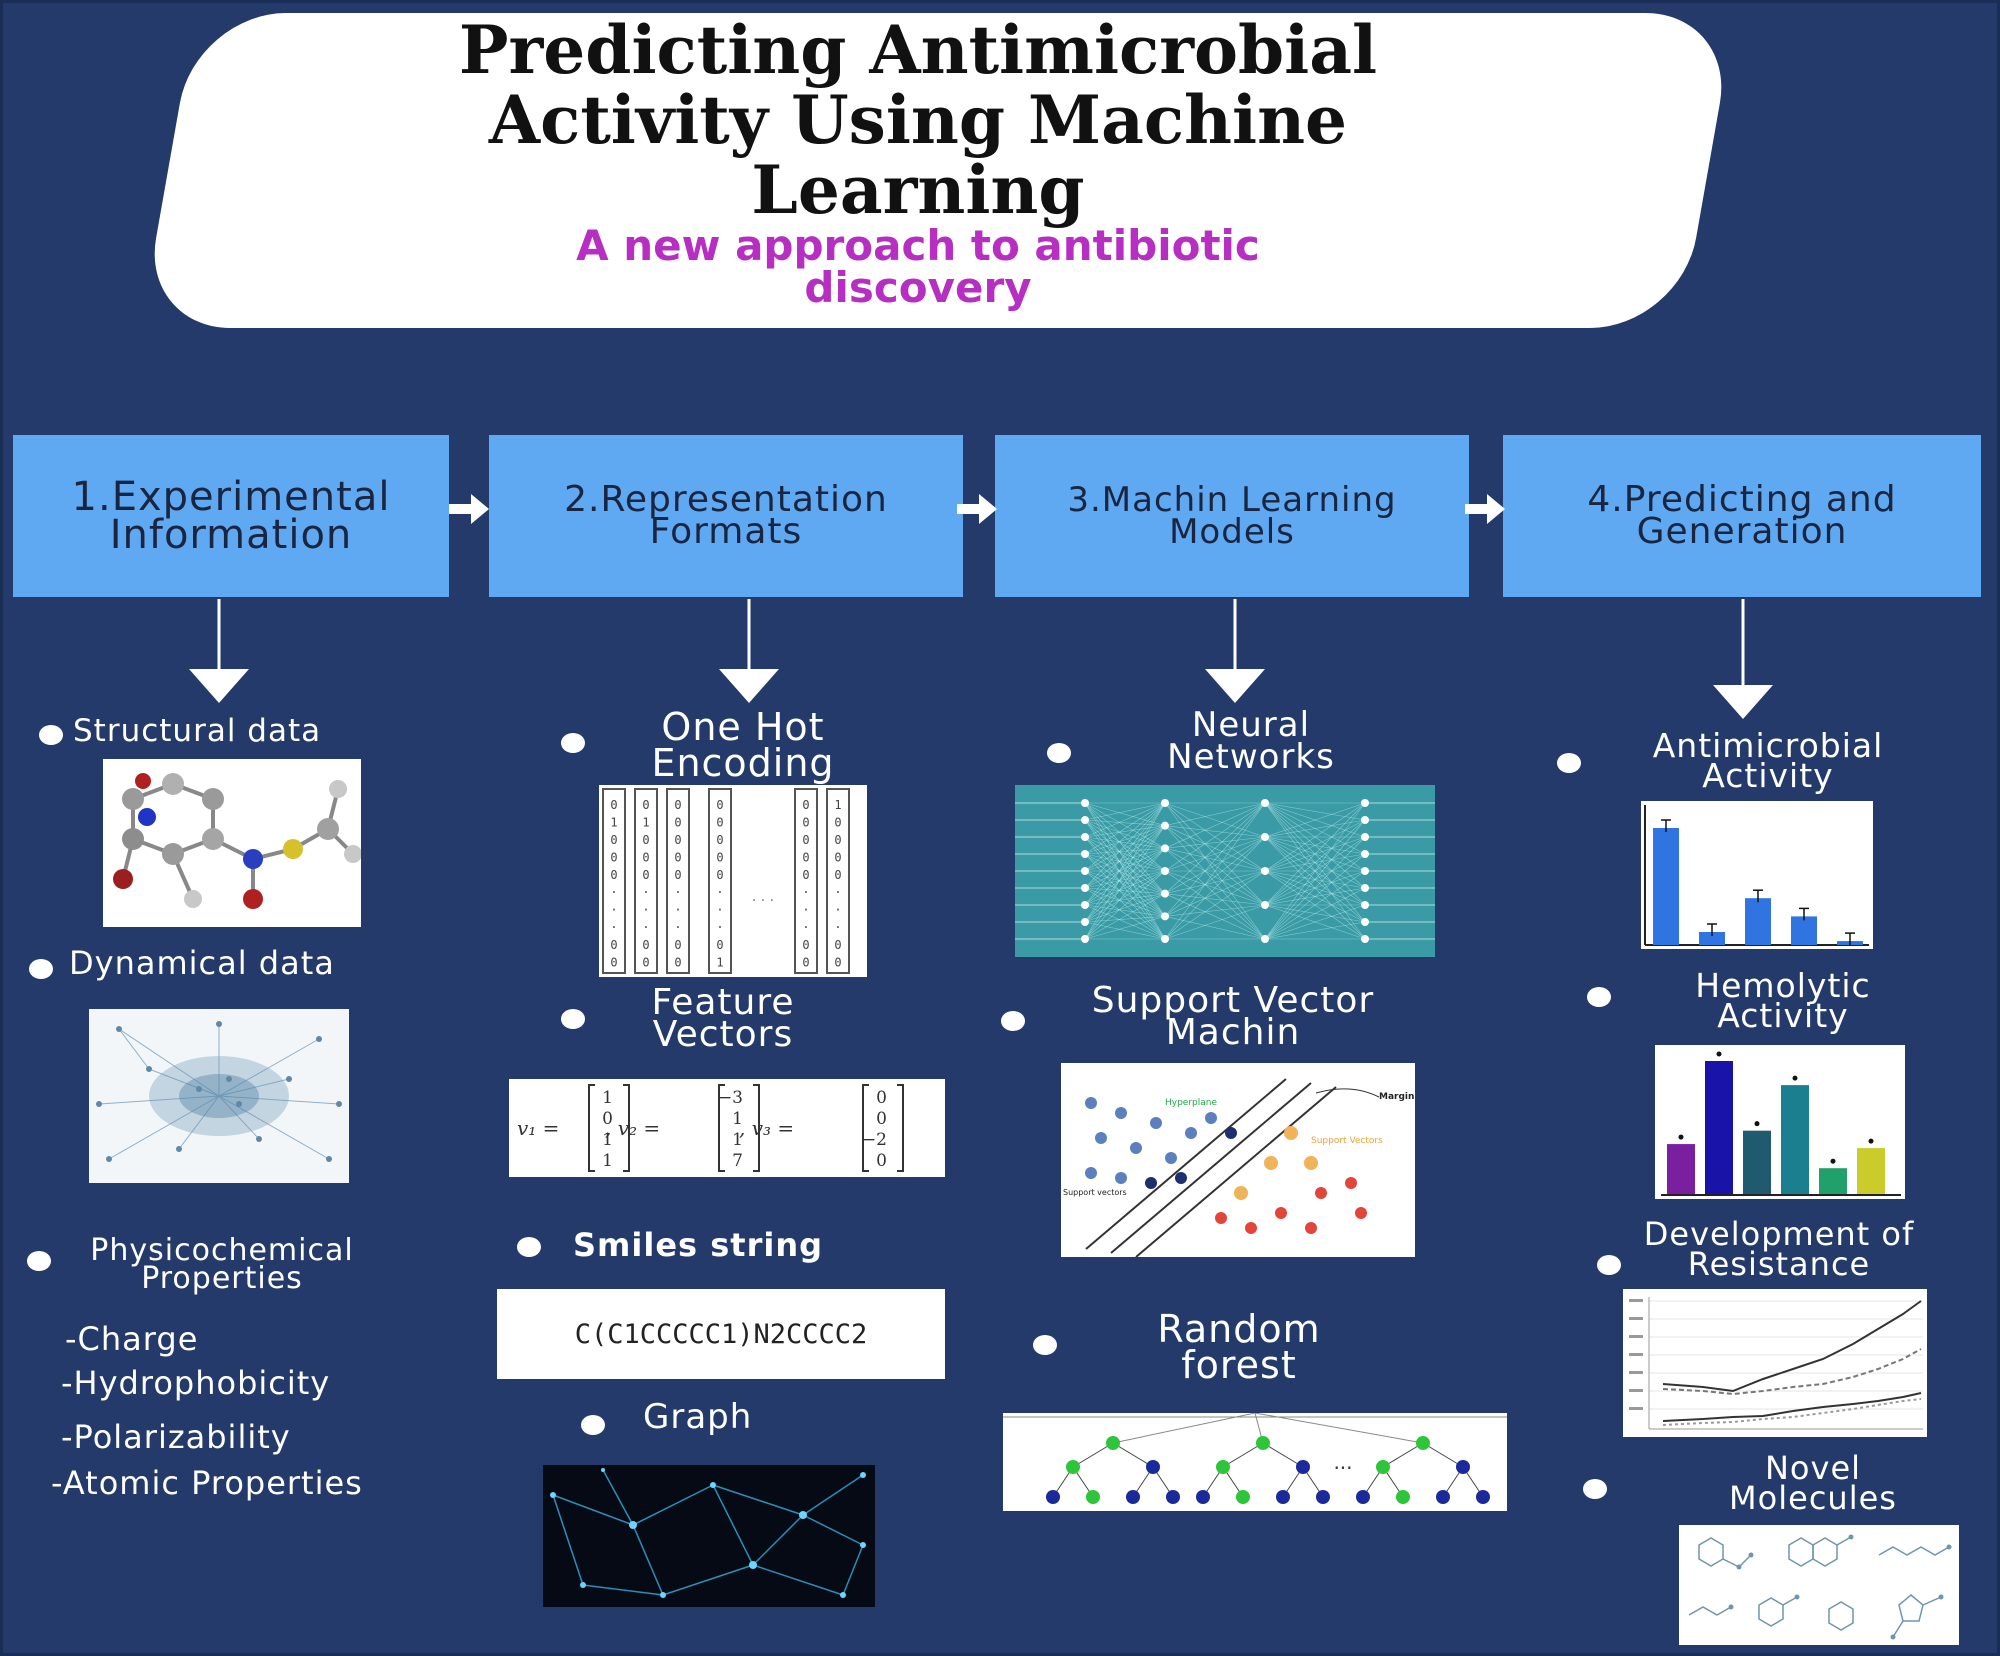 This screenshot has height=1656, width=2000. What do you see at coordinates (1813, 1498) in the screenshot?
I see `novel-line-2: Molecules` at bounding box center [1813, 1498].